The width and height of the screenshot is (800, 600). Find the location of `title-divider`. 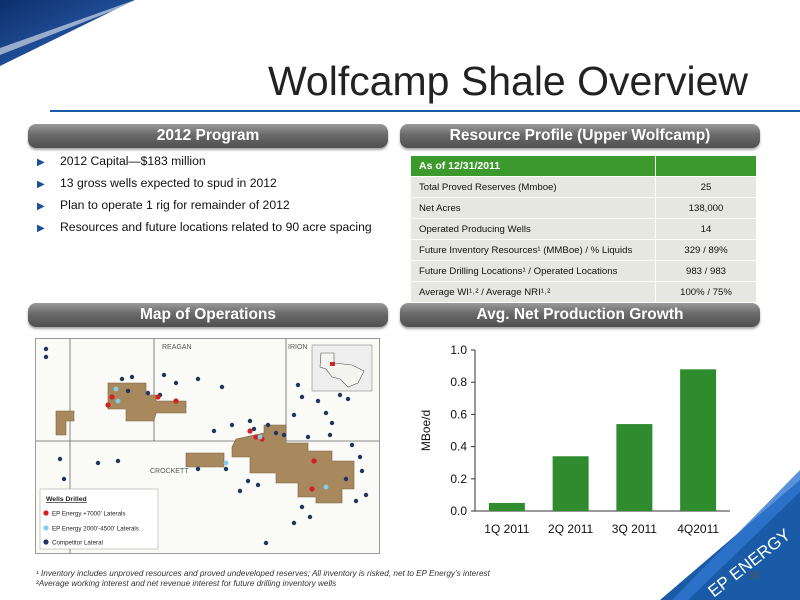

title-divider is located at coordinates (425, 111).